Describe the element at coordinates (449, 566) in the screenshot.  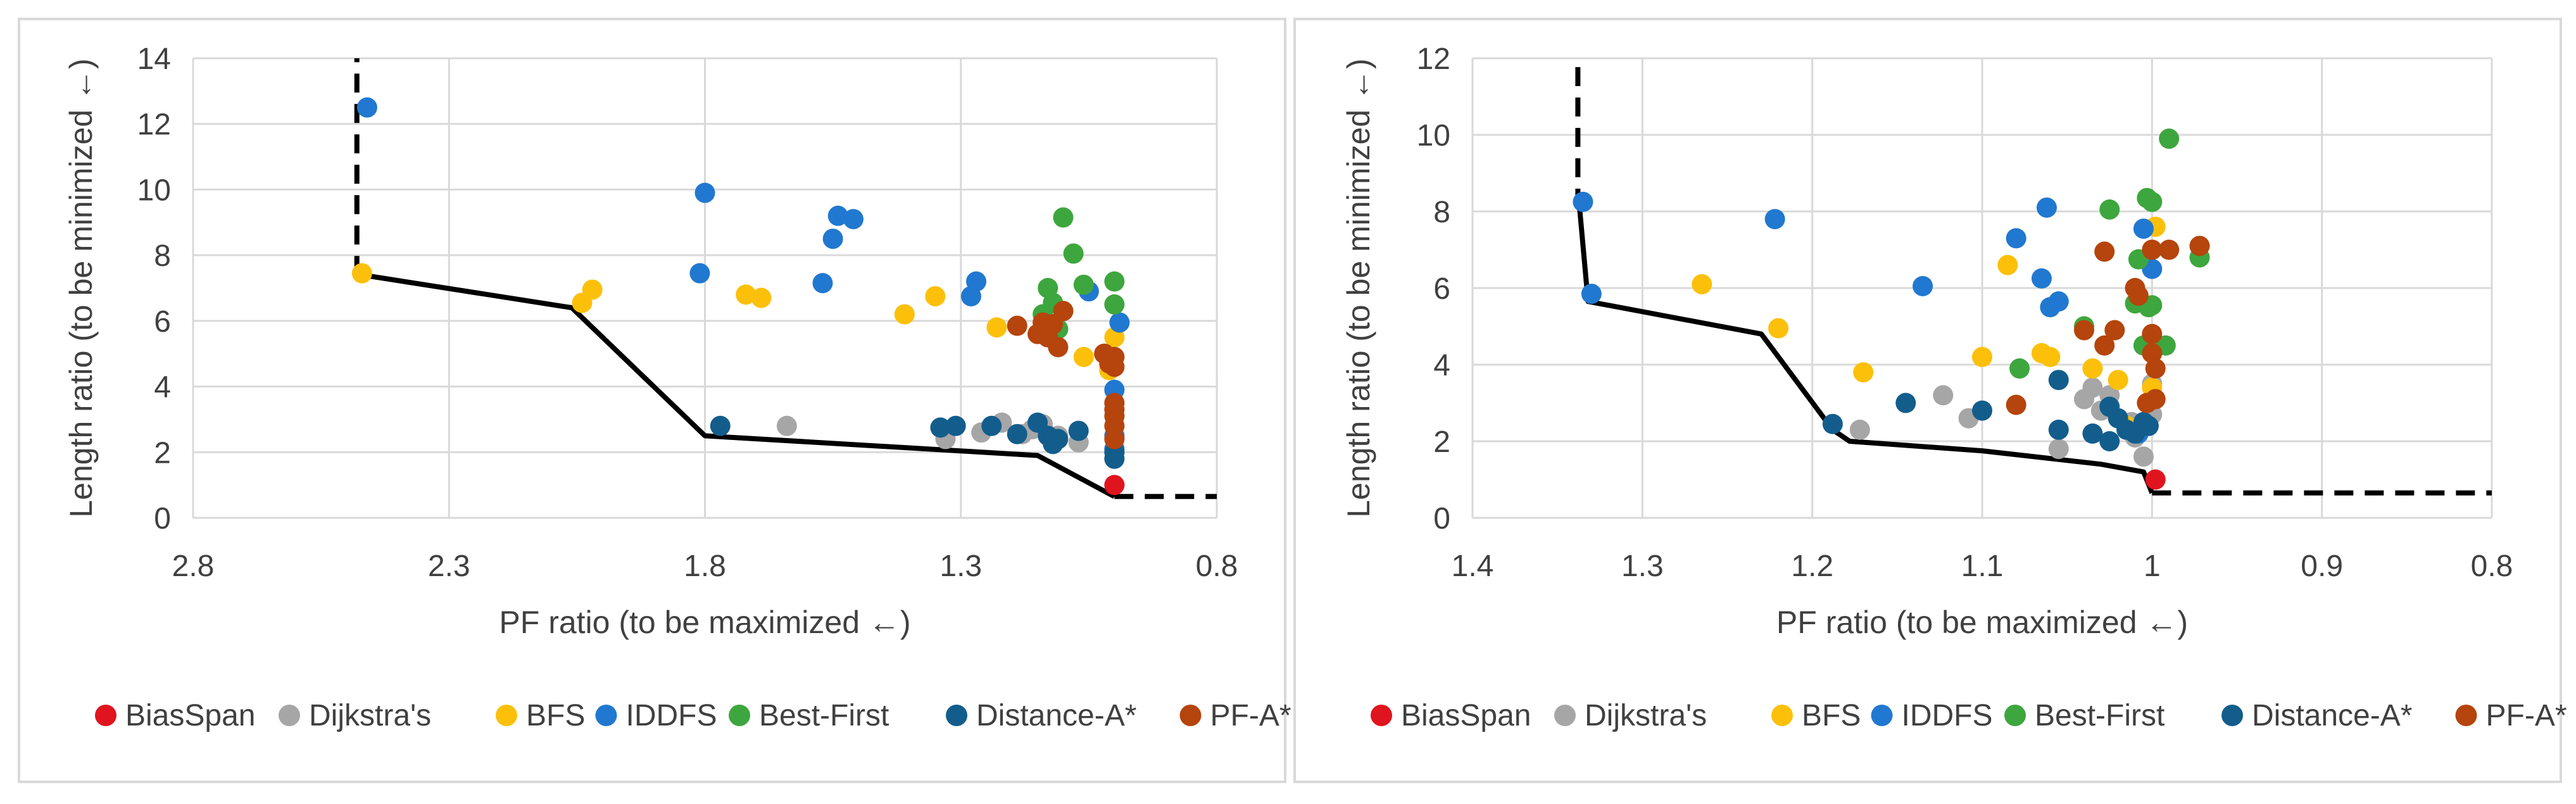
I see `x-tick-label-left: 2.3` at that location.